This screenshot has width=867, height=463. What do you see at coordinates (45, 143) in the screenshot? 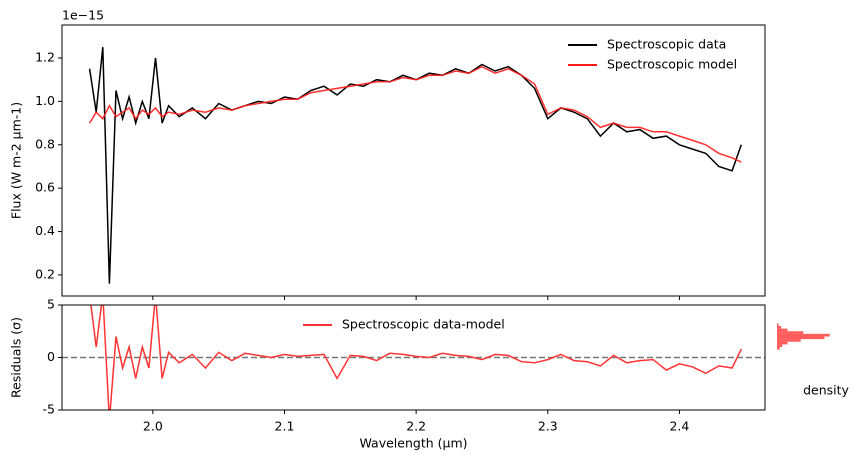
I see `y-tick-label: 0.8` at bounding box center [45, 143].